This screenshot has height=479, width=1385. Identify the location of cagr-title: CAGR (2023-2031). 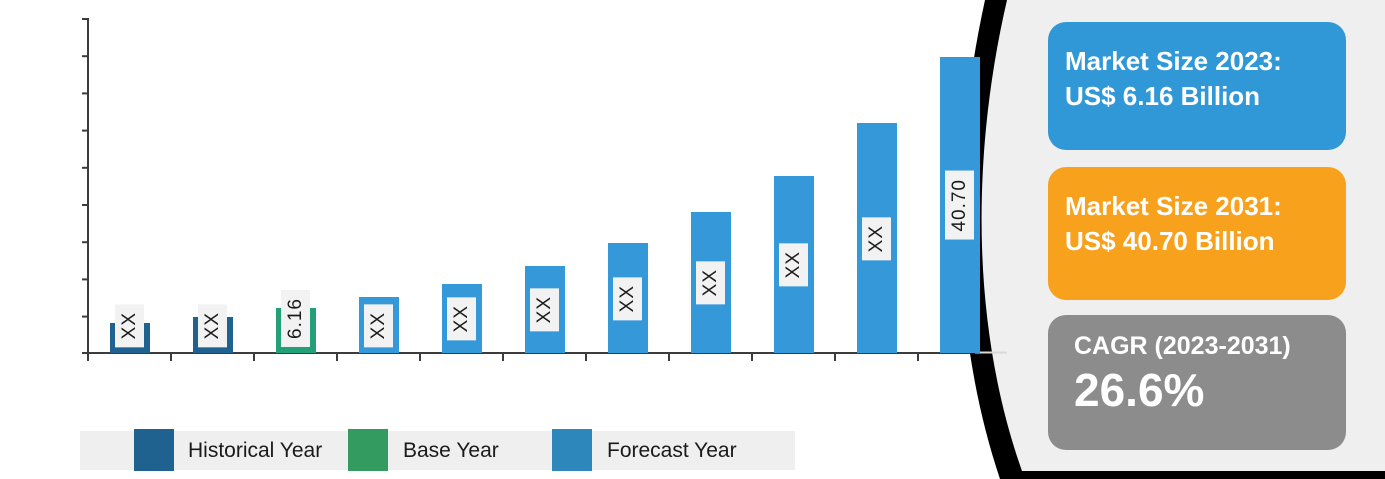
(1182, 346).